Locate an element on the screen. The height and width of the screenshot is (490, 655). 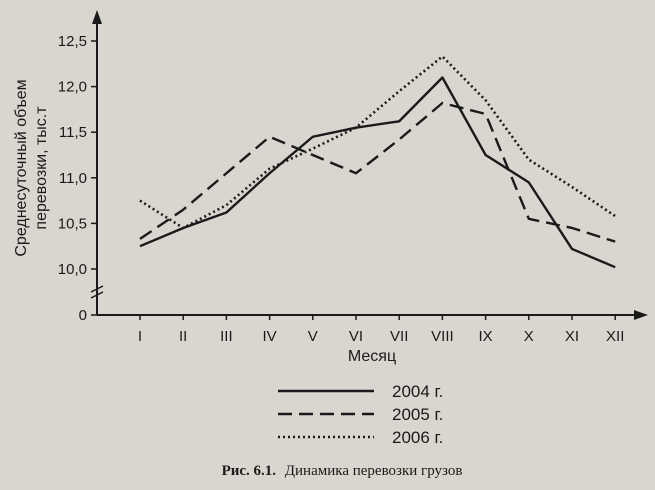
x-tick-label: IX is located at coordinates (486, 336).